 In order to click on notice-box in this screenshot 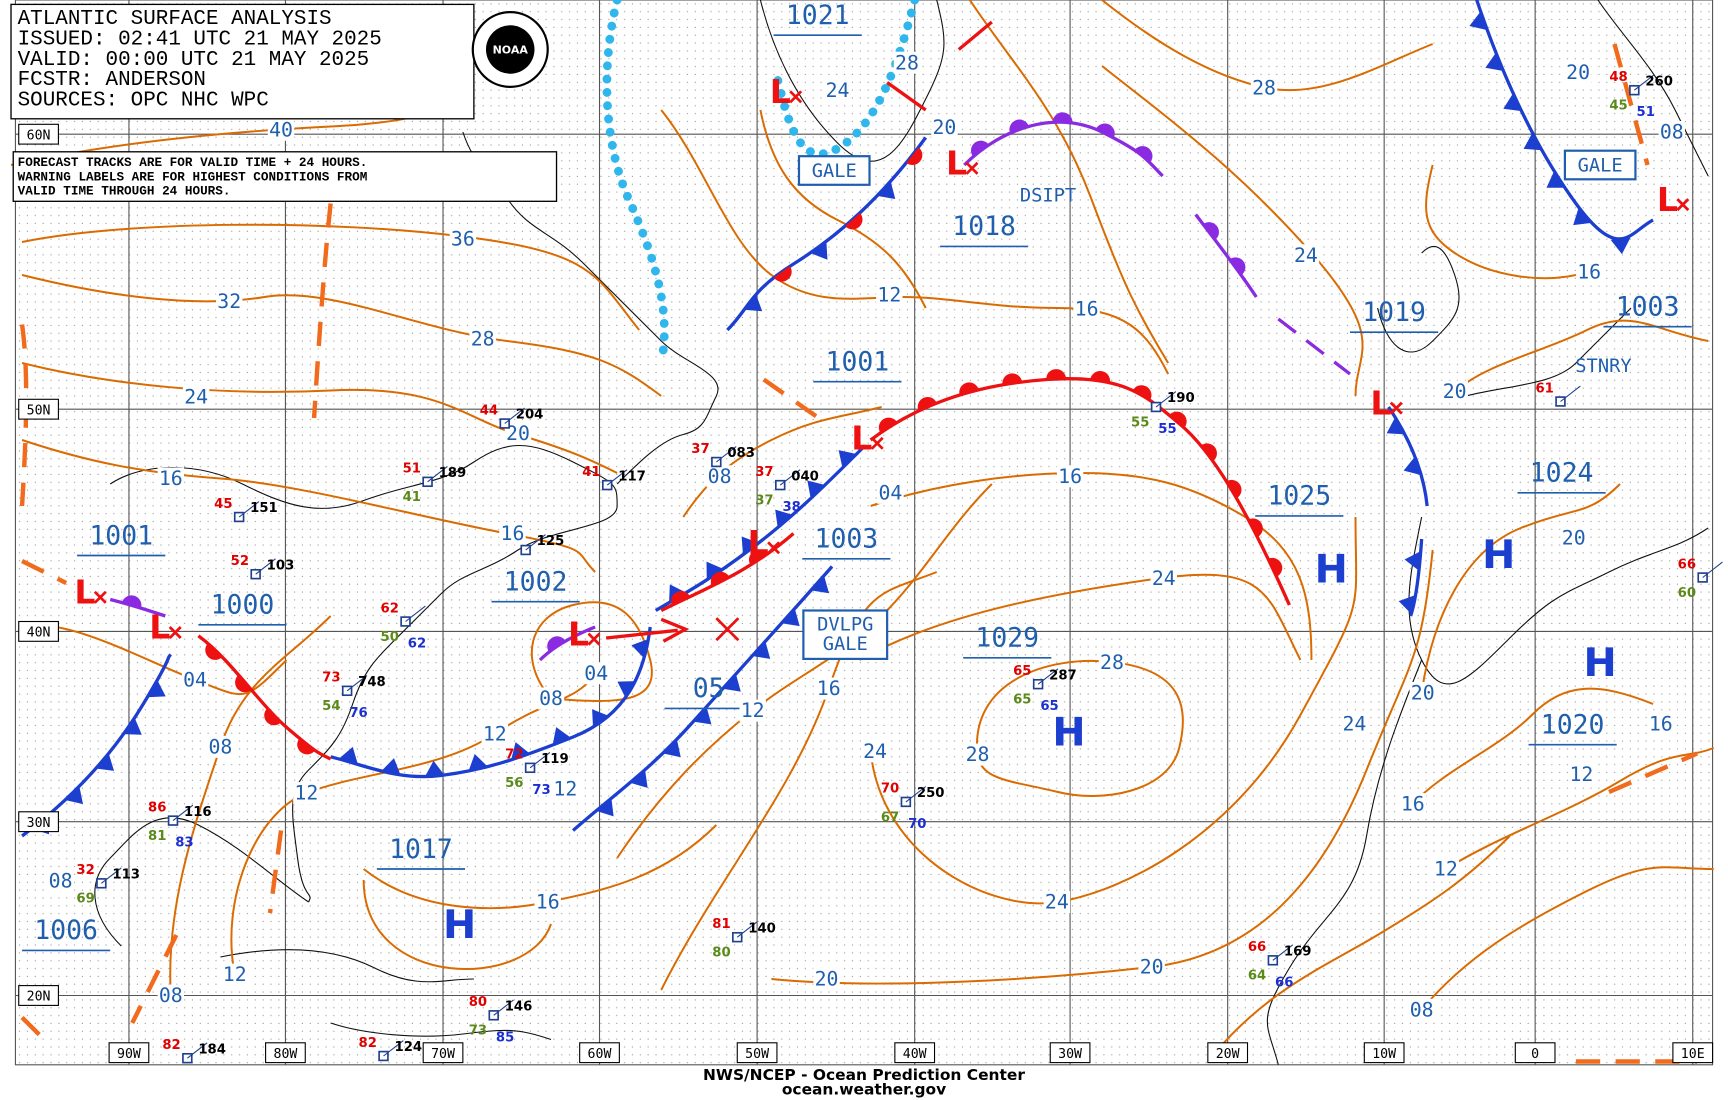, I will do `click(285, 176)`.